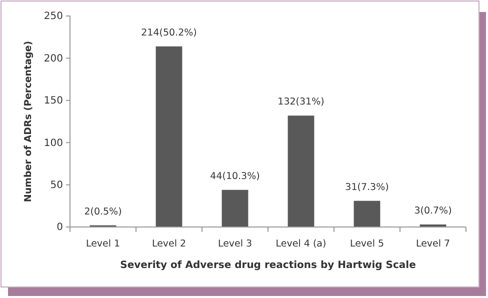 The image size is (488, 298). What do you see at coordinates (59, 228) in the screenshot?
I see `y-tick-label: 0` at bounding box center [59, 228].